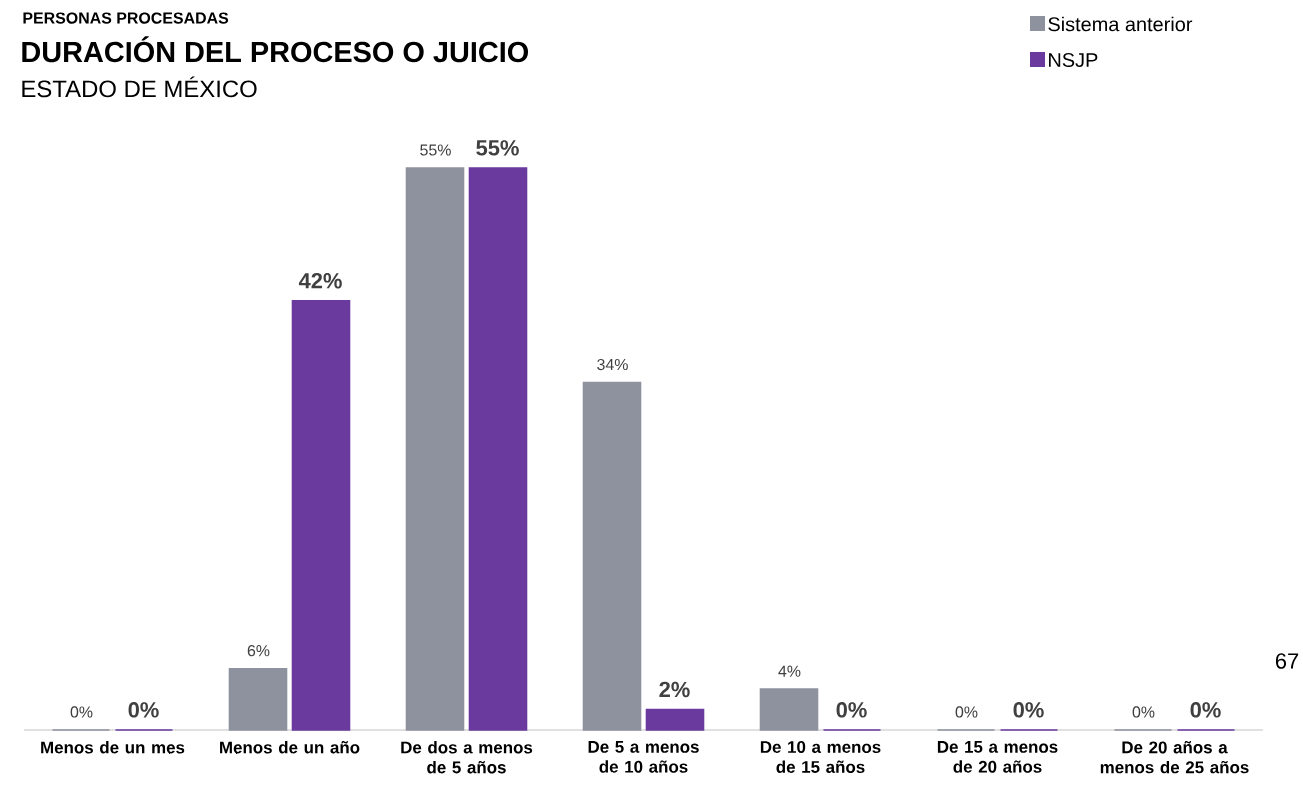  What do you see at coordinates (126, 18) in the screenshot?
I see `text: PERSONAS PROCESADAS` at bounding box center [126, 18].